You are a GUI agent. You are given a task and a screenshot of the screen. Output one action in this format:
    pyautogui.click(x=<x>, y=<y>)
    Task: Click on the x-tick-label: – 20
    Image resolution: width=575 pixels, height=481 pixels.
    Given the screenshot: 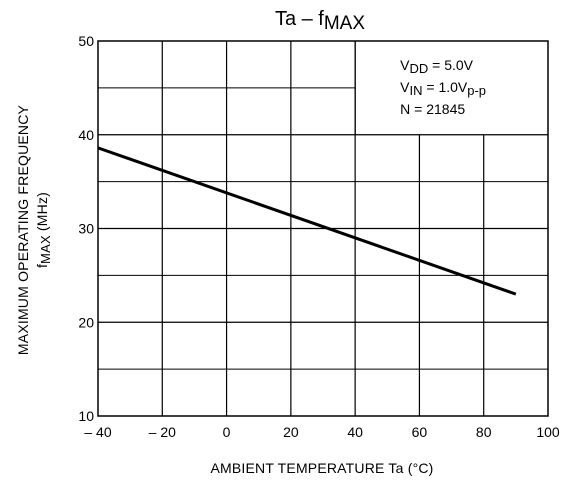 What is the action you would take?
    pyautogui.click(x=162, y=432)
    